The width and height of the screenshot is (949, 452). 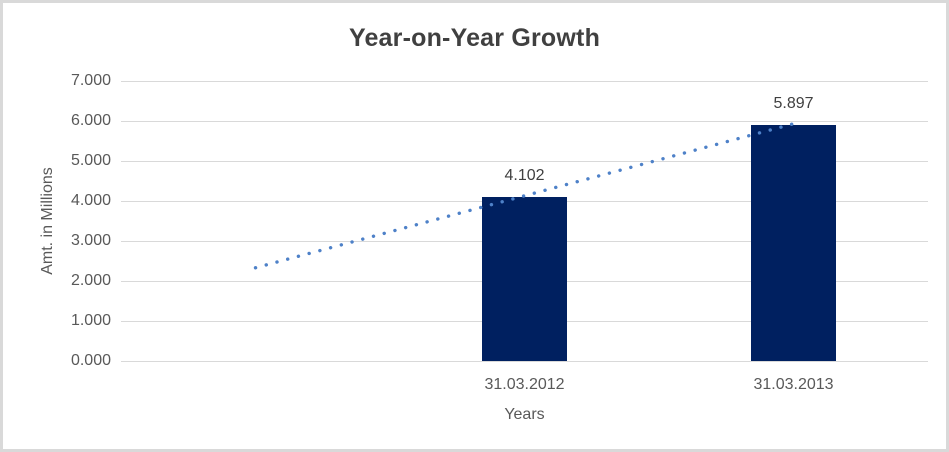 What do you see at coordinates (90, 240) in the screenshot?
I see `y-axis-tick-label: 3.000` at bounding box center [90, 240].